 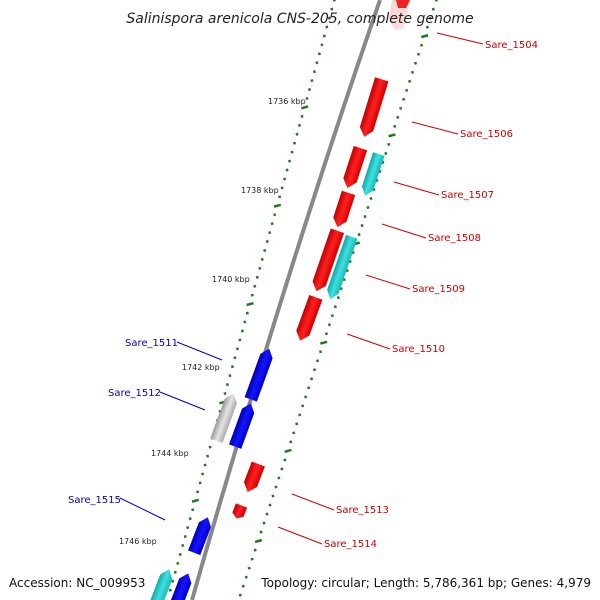 What do you see at coordinates (75, 582) in the screenshot?
I see `footer-left-bg` at bounding box center [75, 582].